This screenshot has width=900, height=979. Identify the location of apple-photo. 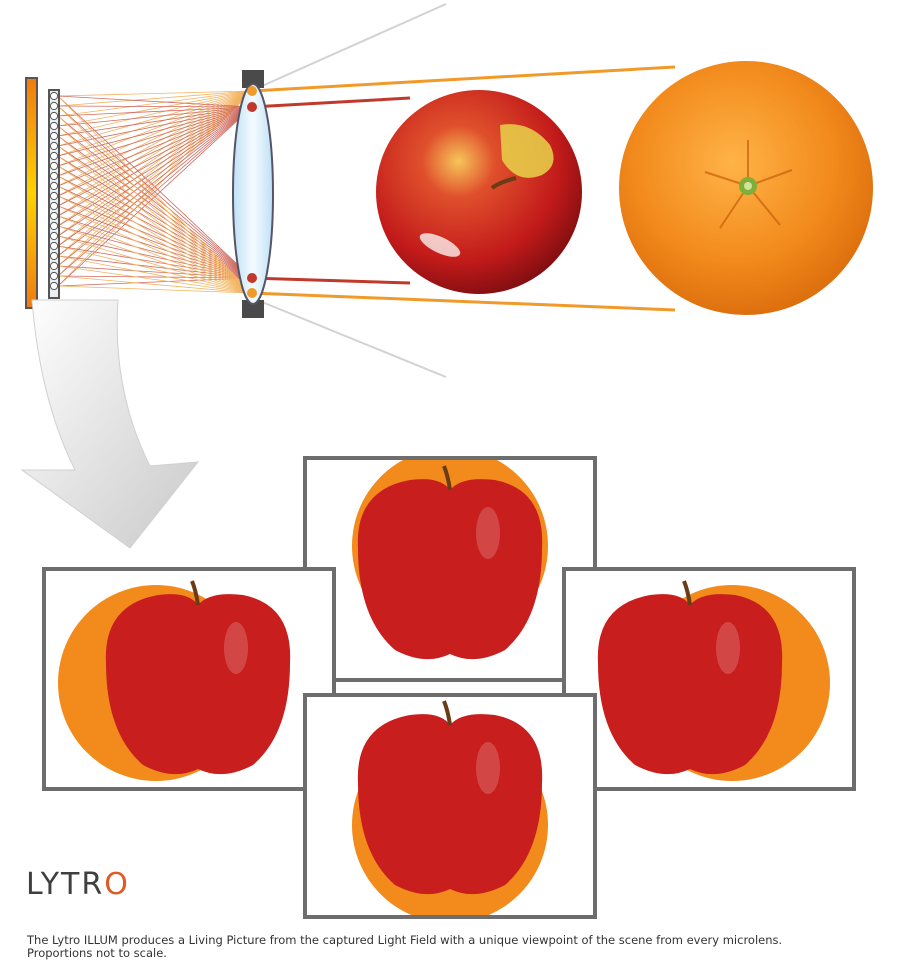
(479, 192).